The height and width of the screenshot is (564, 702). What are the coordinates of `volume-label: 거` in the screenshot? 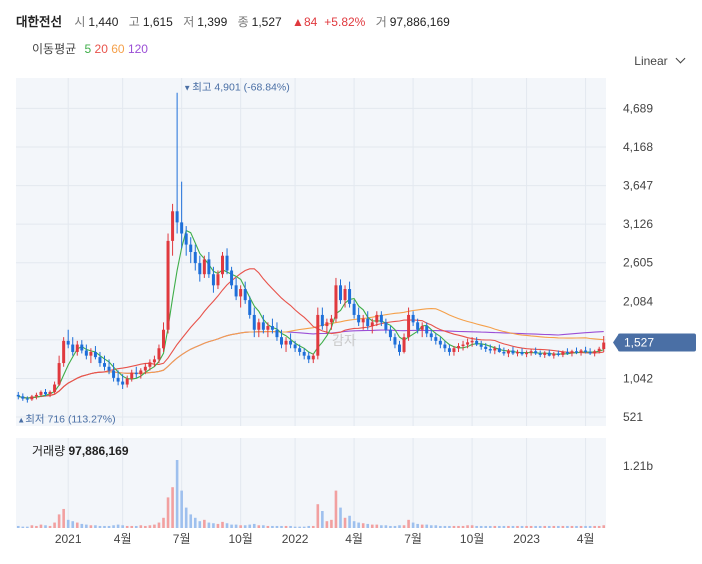 It's located at (381, 22).